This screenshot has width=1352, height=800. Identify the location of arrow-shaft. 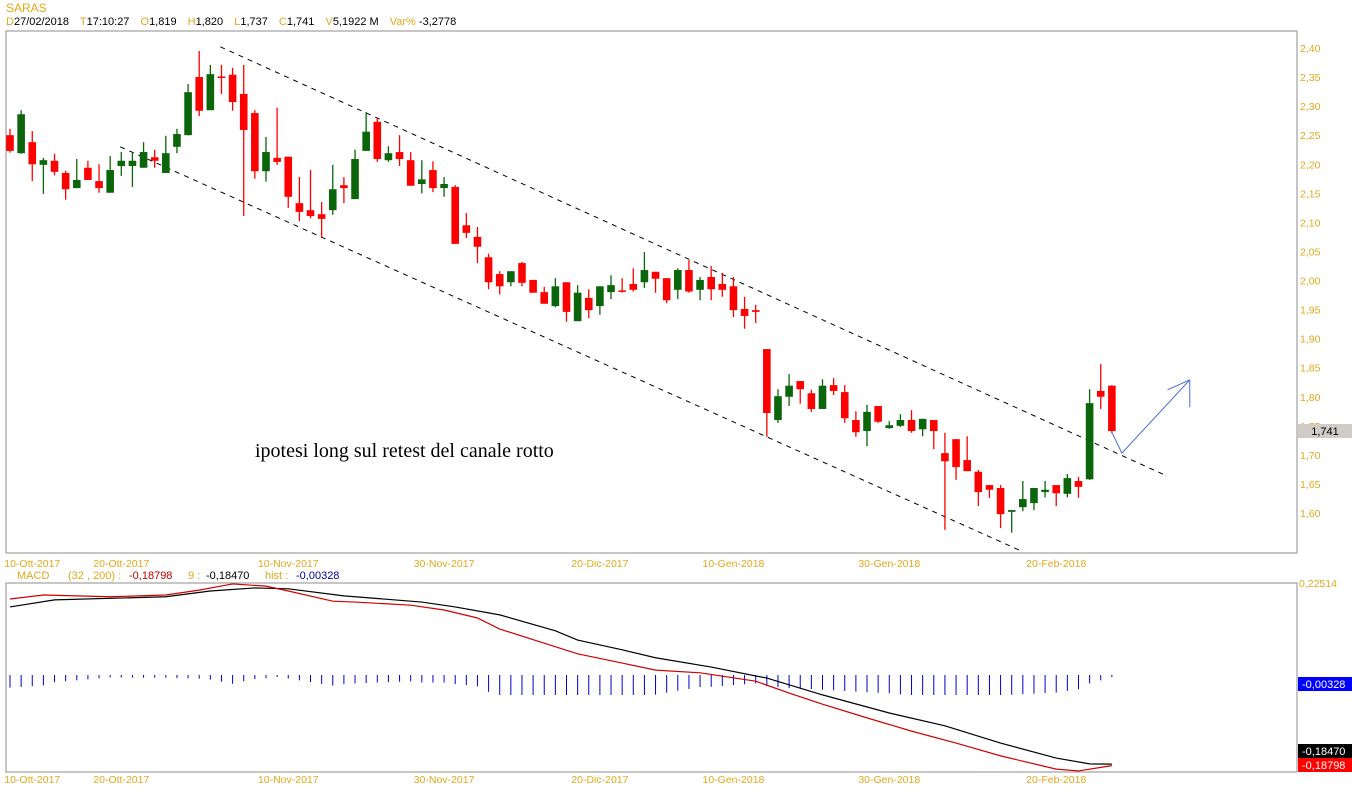
(1151, 417).